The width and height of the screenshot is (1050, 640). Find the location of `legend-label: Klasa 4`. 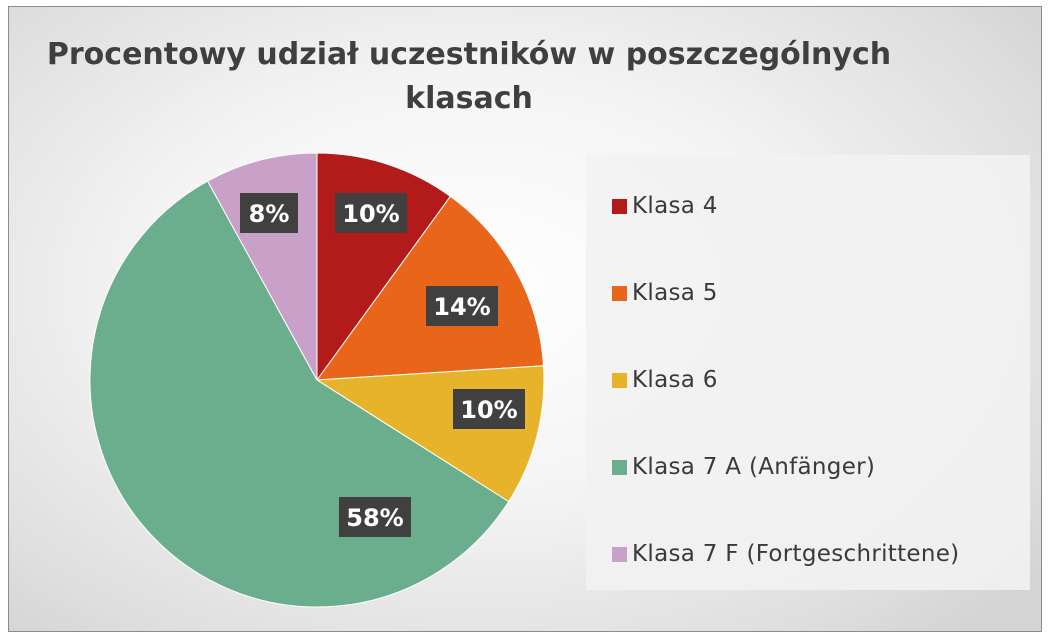

legend-label: Klasa 4 is located at coordinates (675, 206).